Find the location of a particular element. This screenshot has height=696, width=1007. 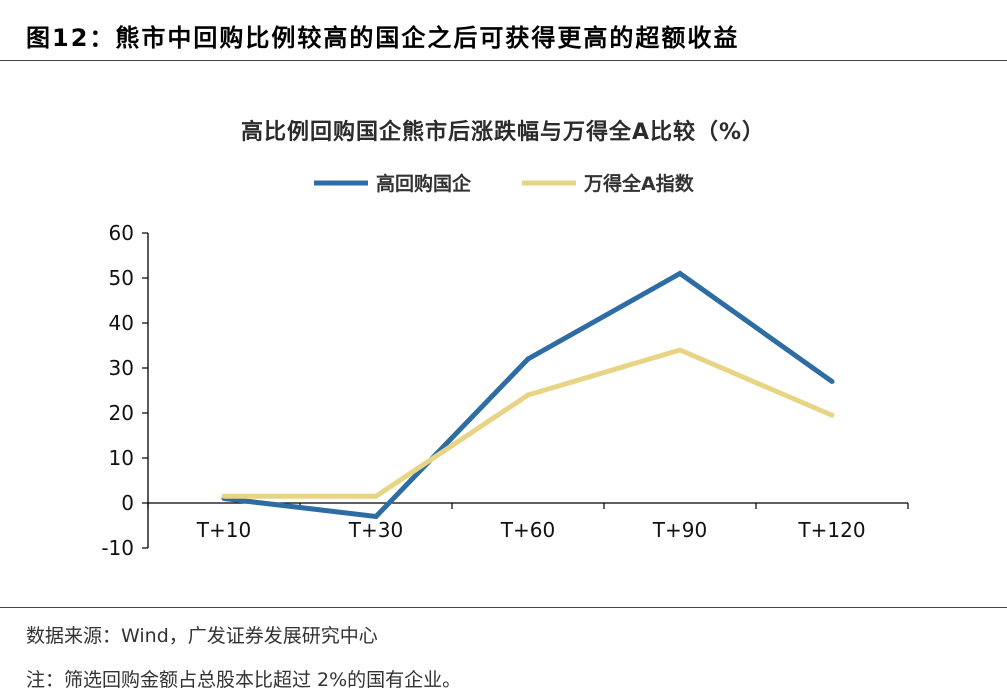

y-tick-label: 30 is located at coordinates (121, 368).